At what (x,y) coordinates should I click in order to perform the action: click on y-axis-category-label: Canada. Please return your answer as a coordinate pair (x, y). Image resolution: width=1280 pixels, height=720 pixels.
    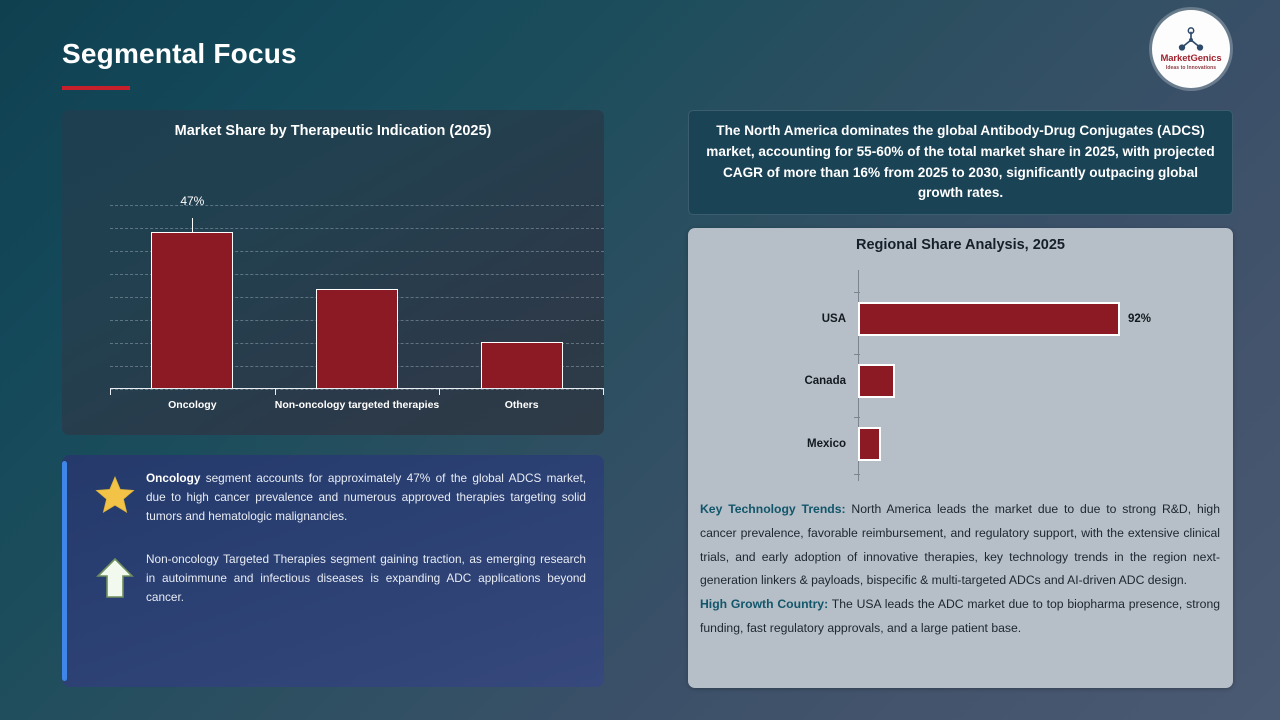
    Looking at the image, I should click on (825, 381).